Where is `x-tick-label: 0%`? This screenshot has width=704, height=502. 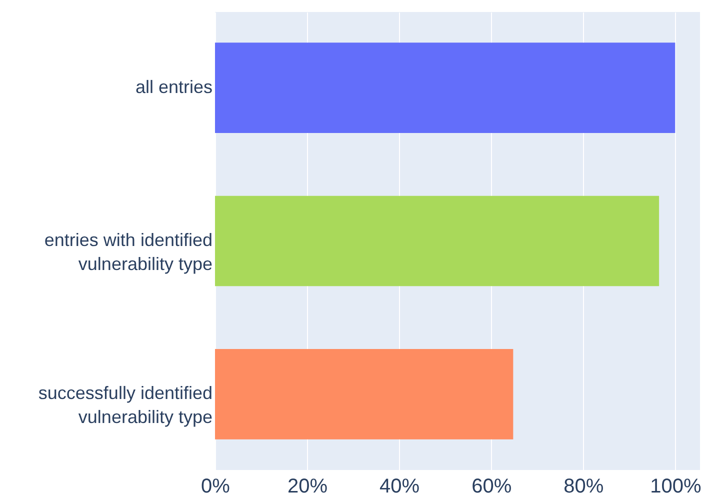
x-tick-label: 0% is located at coordinates (215, 487).